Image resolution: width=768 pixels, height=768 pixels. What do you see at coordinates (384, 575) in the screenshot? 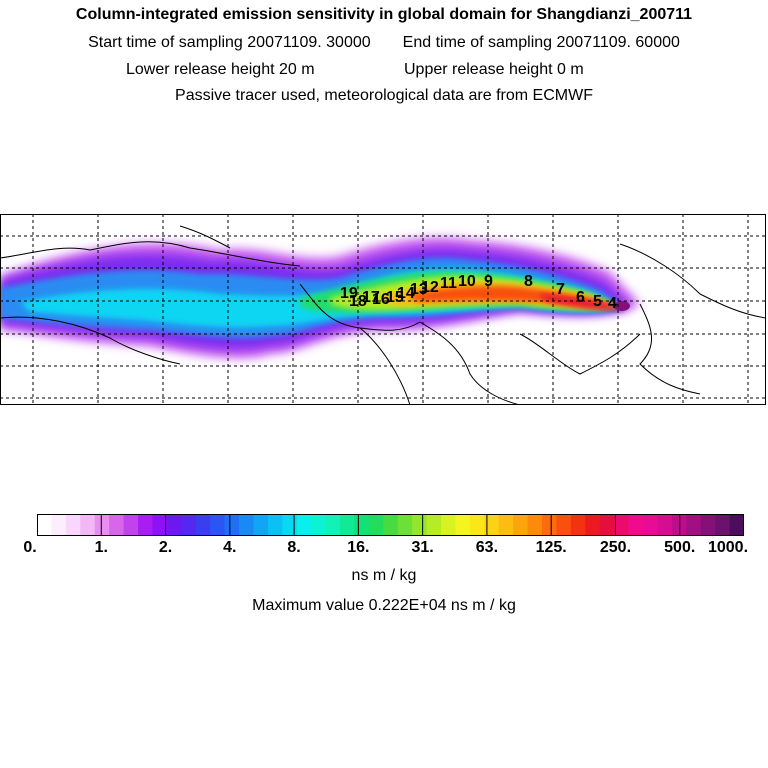
I see `colorbar-units: ns m / kg` at bounding box center [384, 575].